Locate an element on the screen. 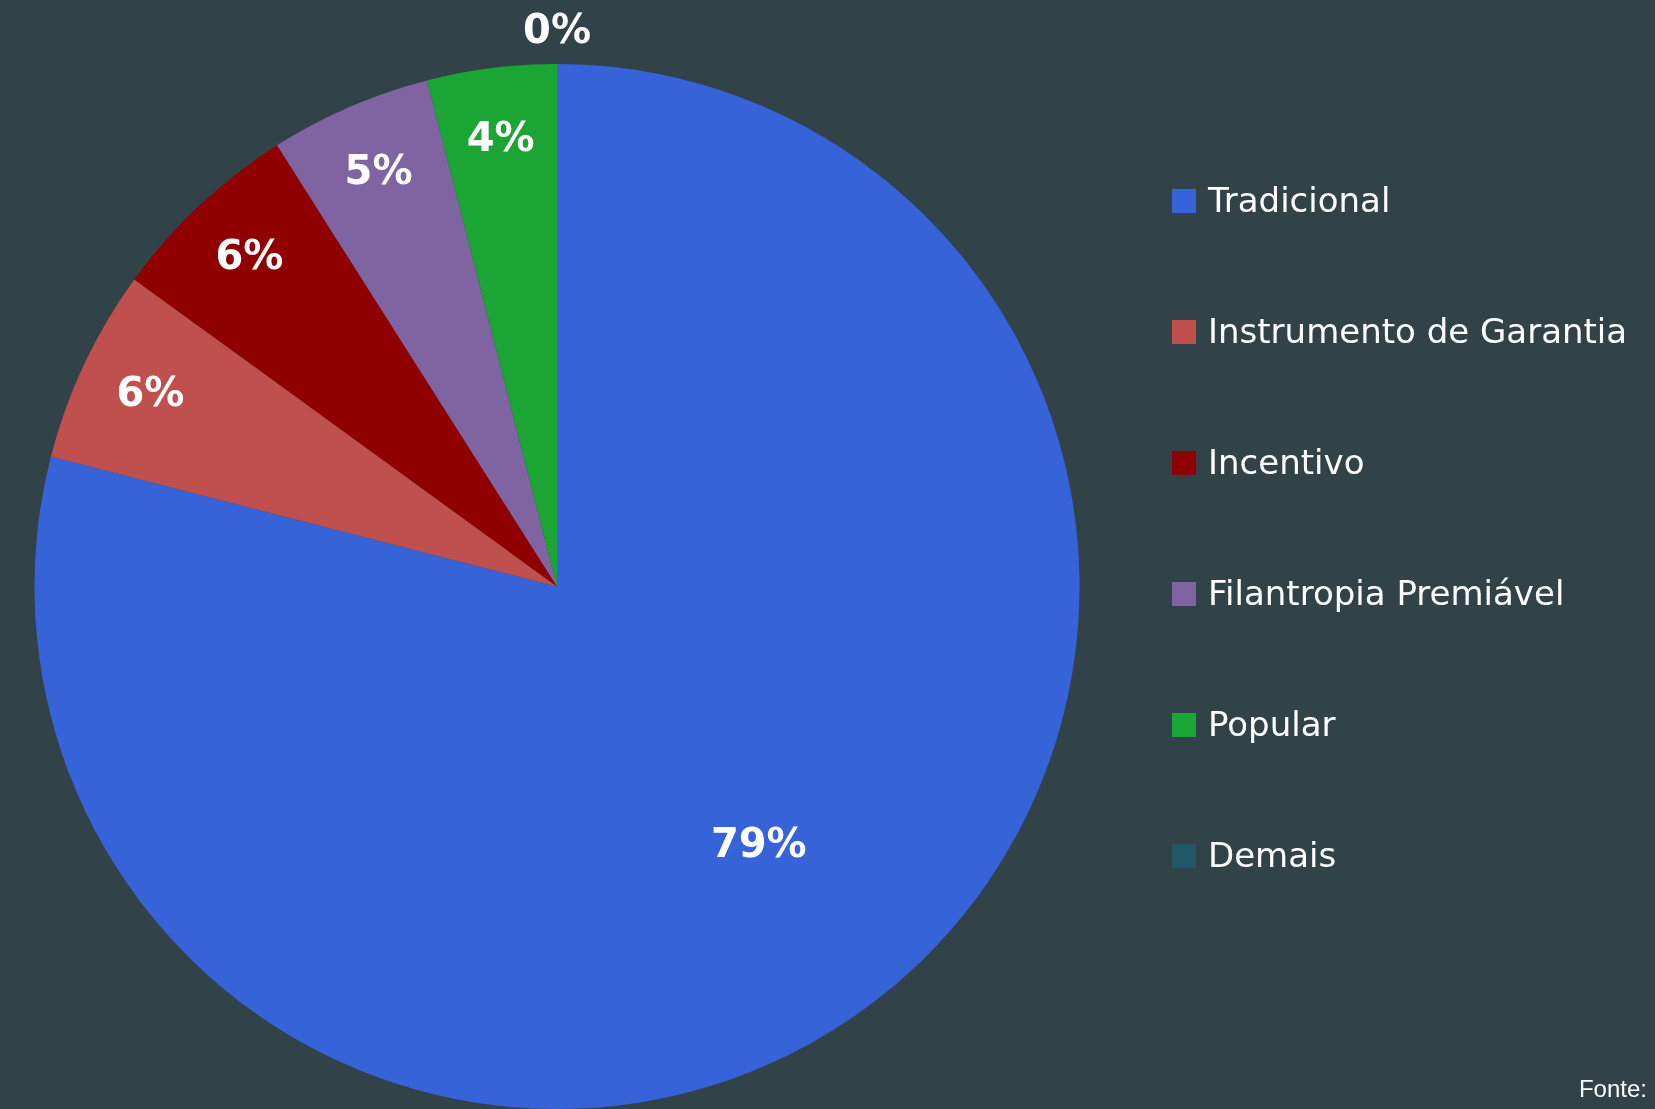  data-label: 79% is located at coordinates (758, 842).